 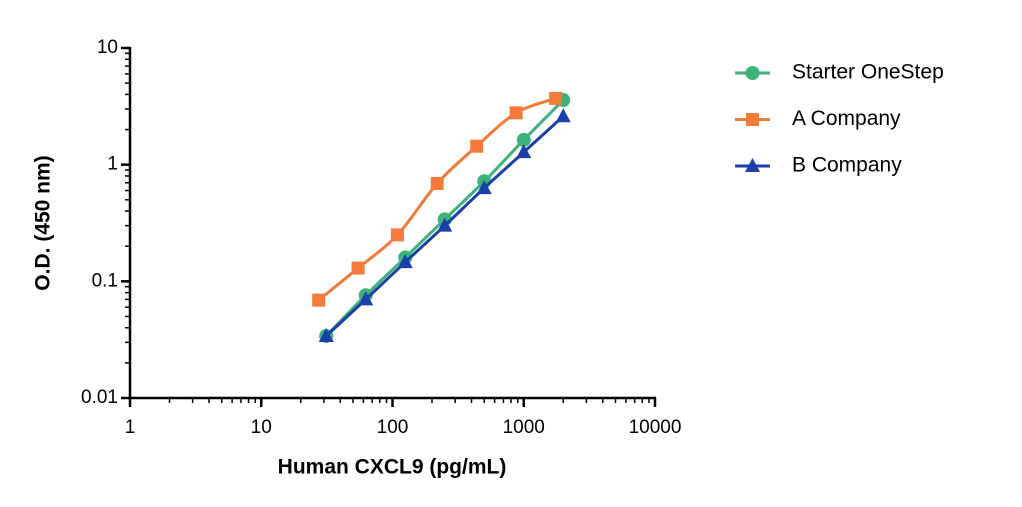 What do you see at coordinates (524, 427) in the screenshot?
I see `x-tick-label: 1000` at bounding box center [524, 427].